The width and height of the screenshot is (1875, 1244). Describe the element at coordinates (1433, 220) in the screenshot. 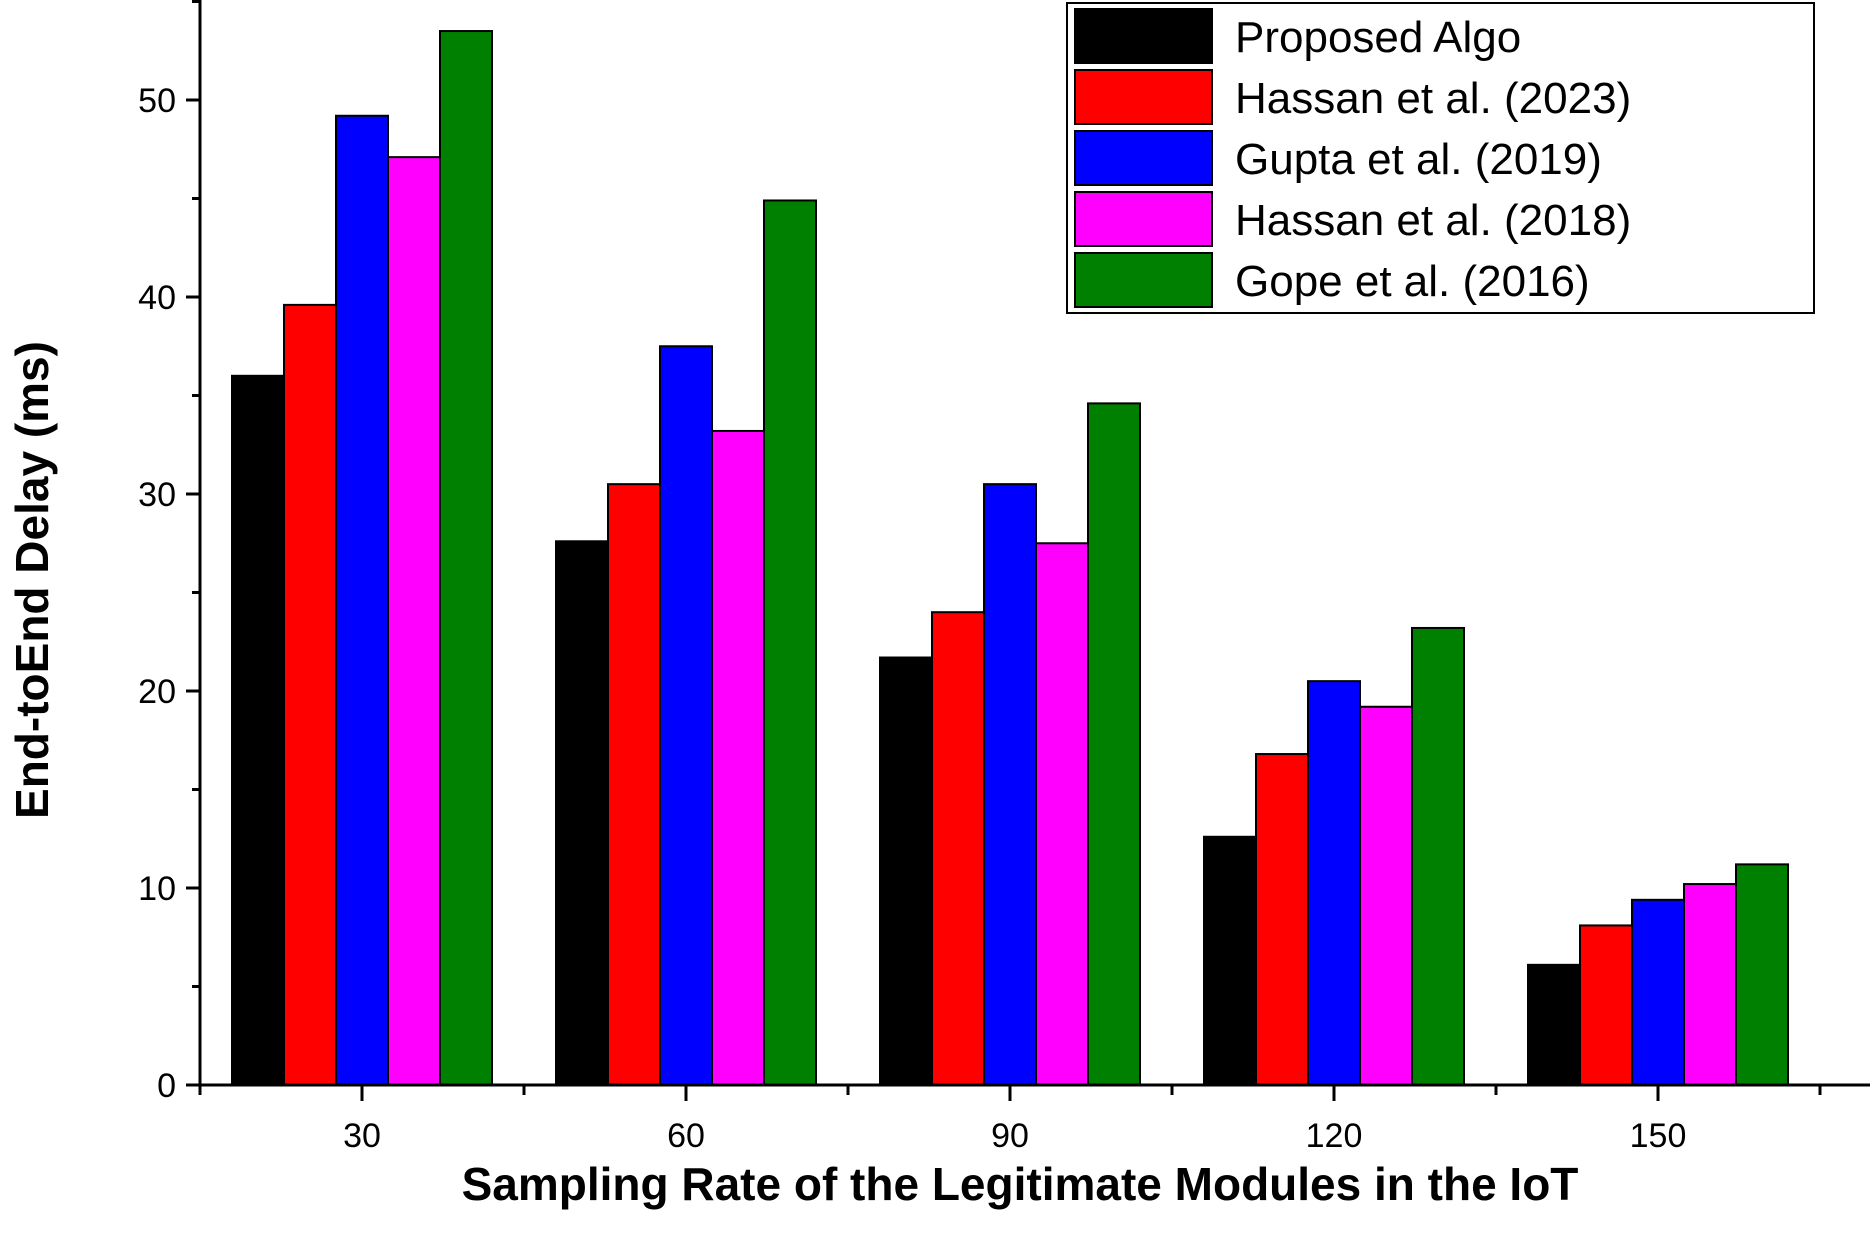

I see `legend-label: Hassan et al. (2018)` at that location.